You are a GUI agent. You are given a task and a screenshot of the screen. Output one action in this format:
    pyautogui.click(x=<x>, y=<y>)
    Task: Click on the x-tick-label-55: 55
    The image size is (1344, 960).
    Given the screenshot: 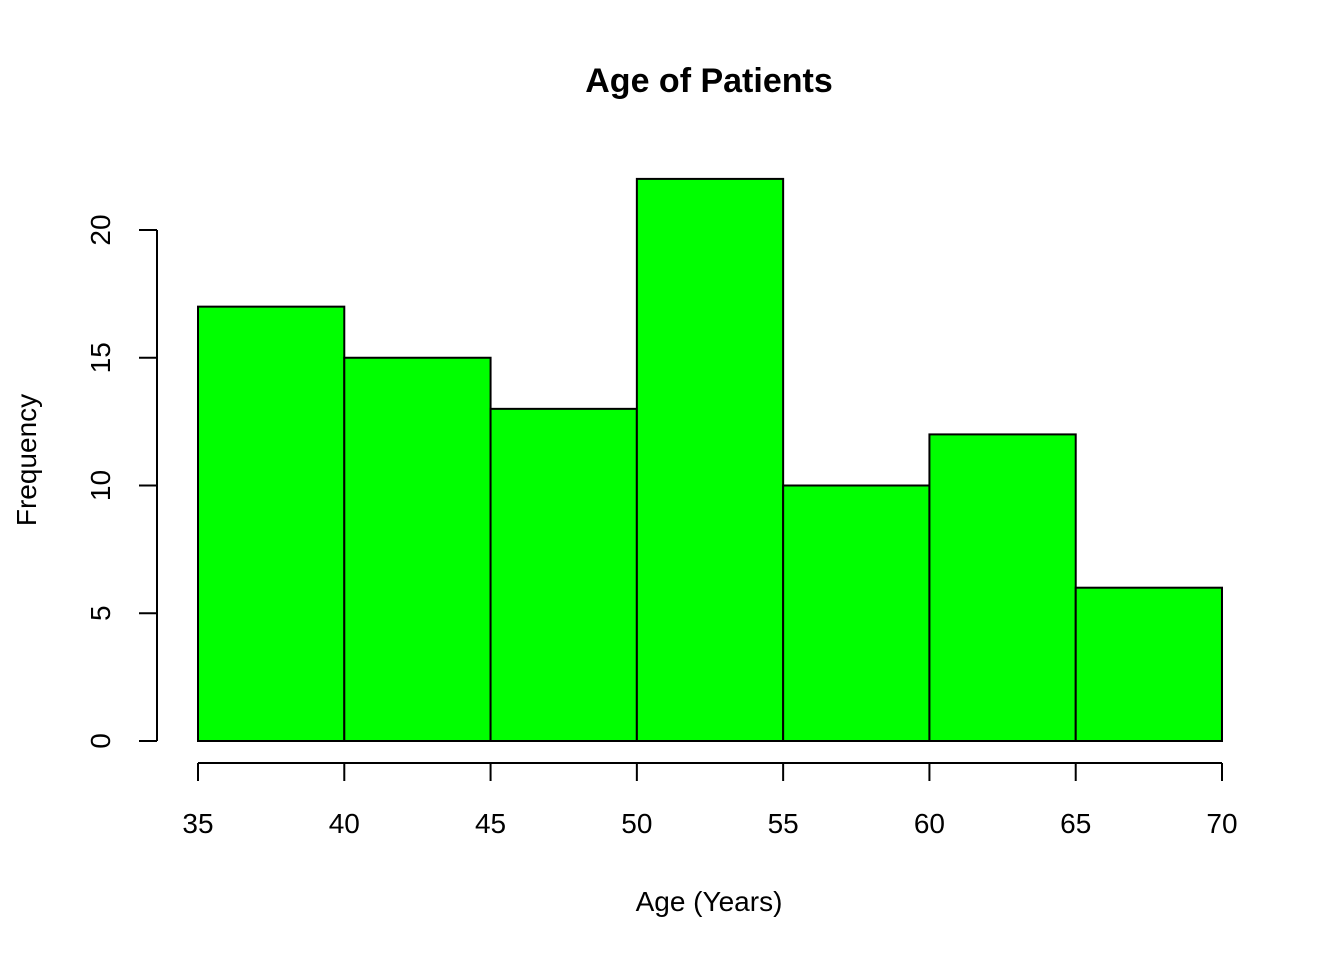 What is the action you would take?
    pyautogui.click(x=783, y=823)
    